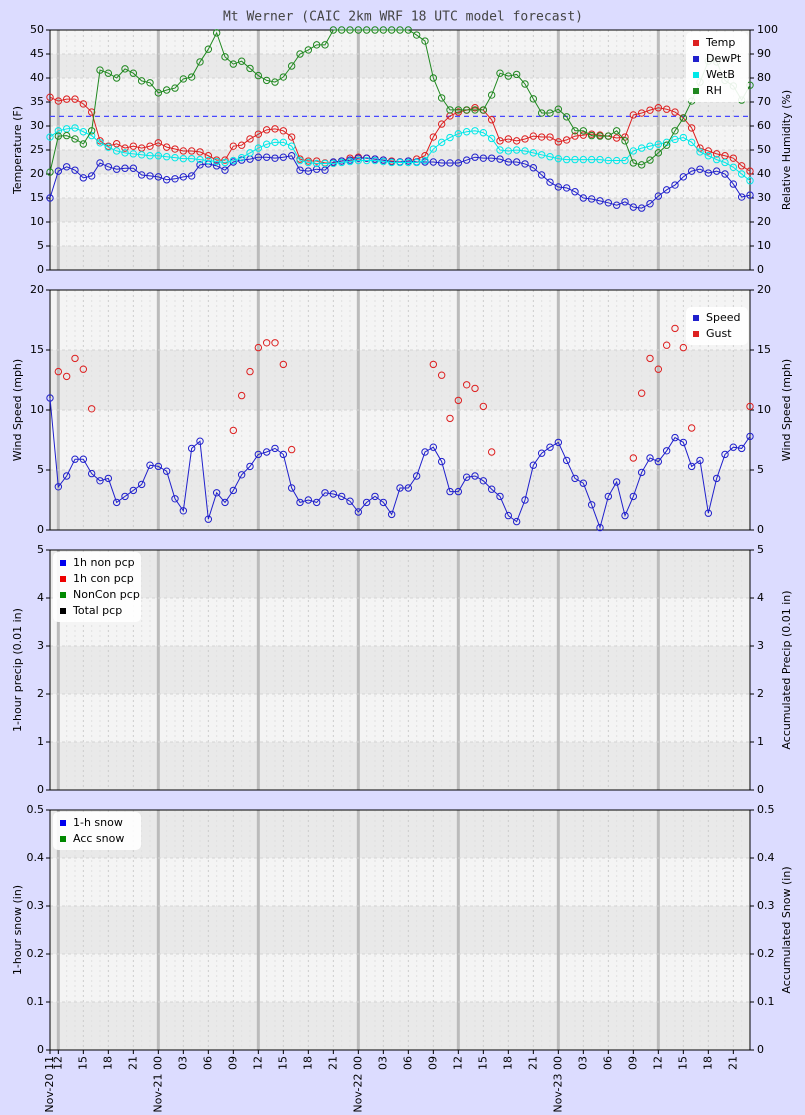 This screenshot has height=1115, width=805. Describe the element at coordinates (632, 1063) in the screenshot. I see `x-tick-label: 09` at that location.